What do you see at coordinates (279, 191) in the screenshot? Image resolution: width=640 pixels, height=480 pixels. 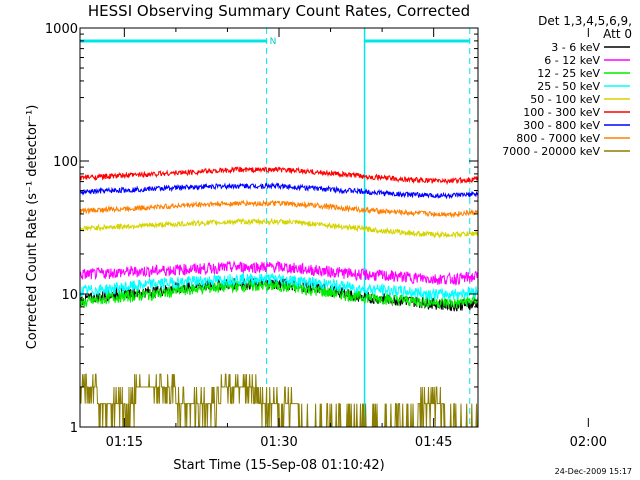 I see `series-line-300-800kev` at bounding box center [279, 191].